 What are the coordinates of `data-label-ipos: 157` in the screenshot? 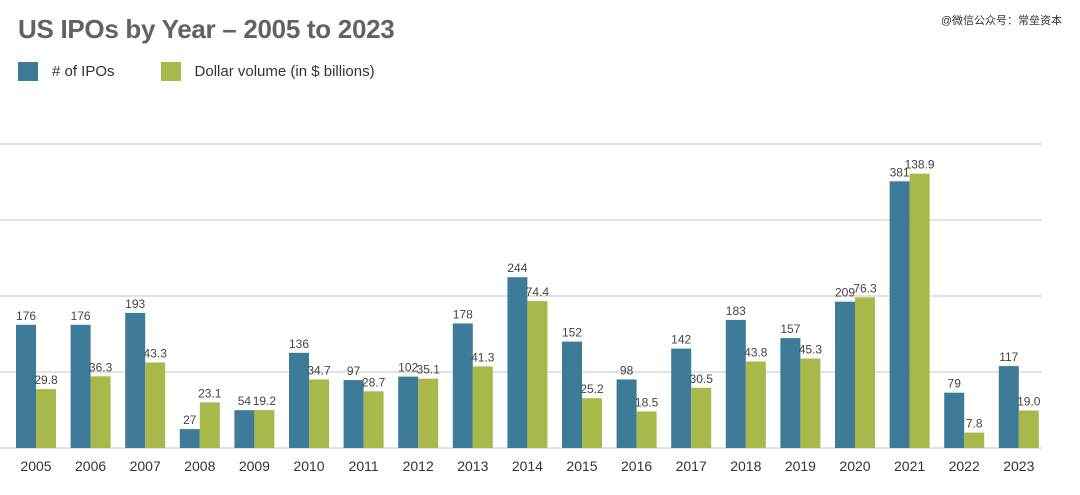 It's located at (790, 329).